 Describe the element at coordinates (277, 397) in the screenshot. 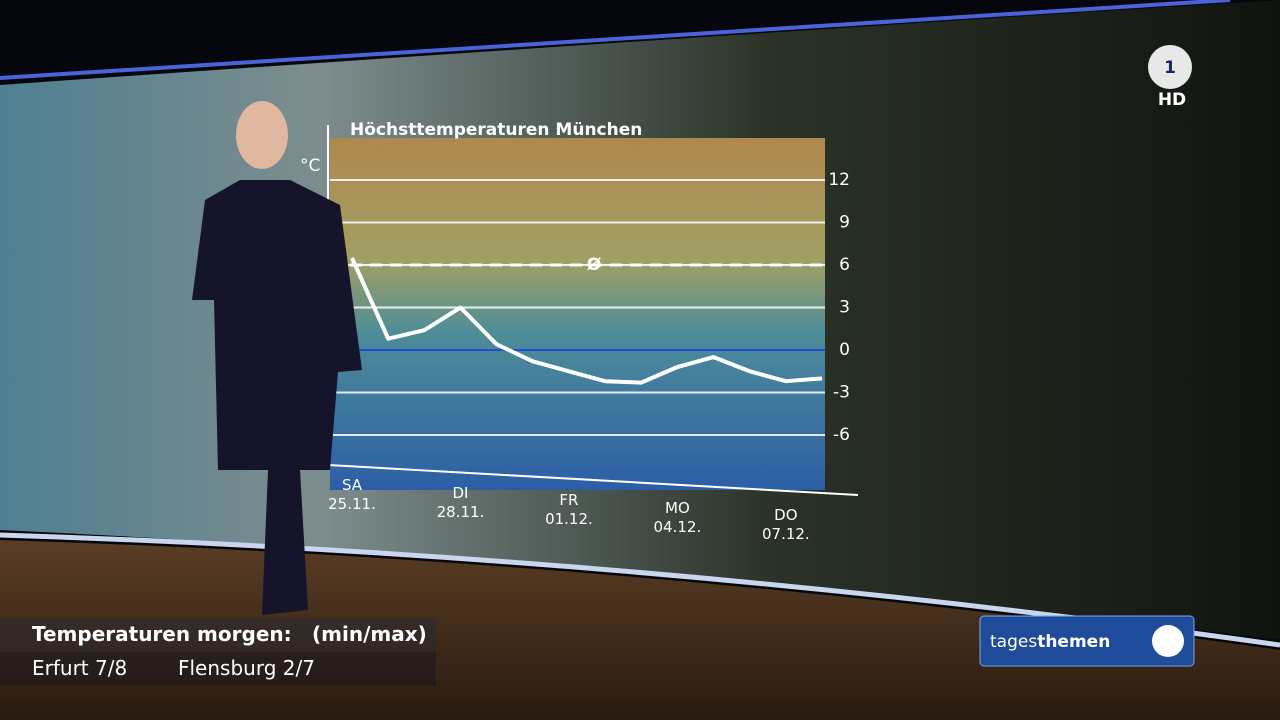

I see `presenter-body` at that location.